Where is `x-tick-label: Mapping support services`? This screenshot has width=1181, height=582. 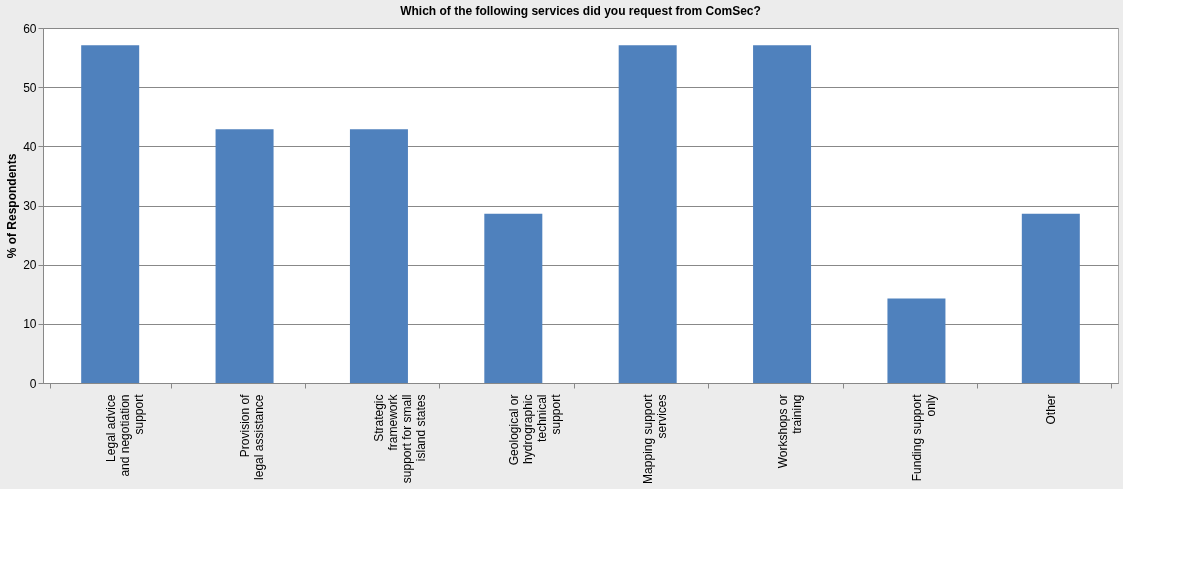 x-tick-label: Mapping support services is located at coordinates (655, 438).